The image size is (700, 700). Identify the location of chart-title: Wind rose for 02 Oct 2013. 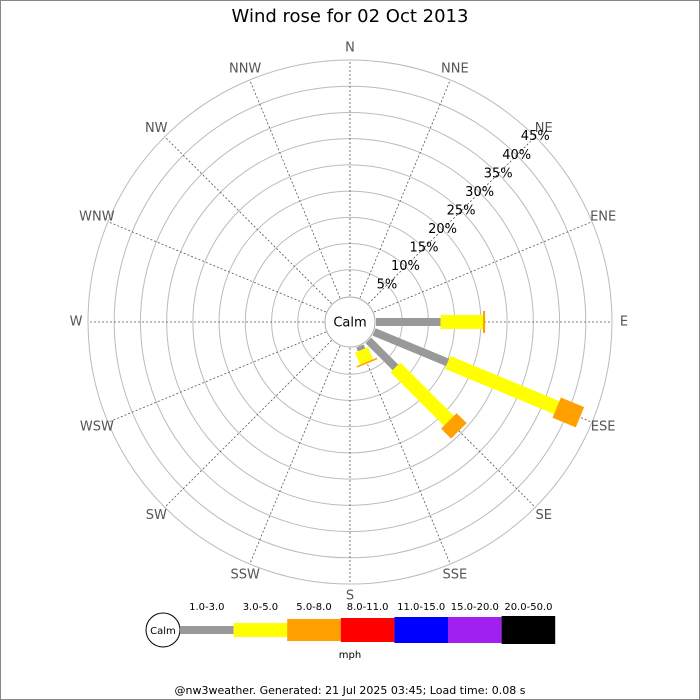
(350, 16).